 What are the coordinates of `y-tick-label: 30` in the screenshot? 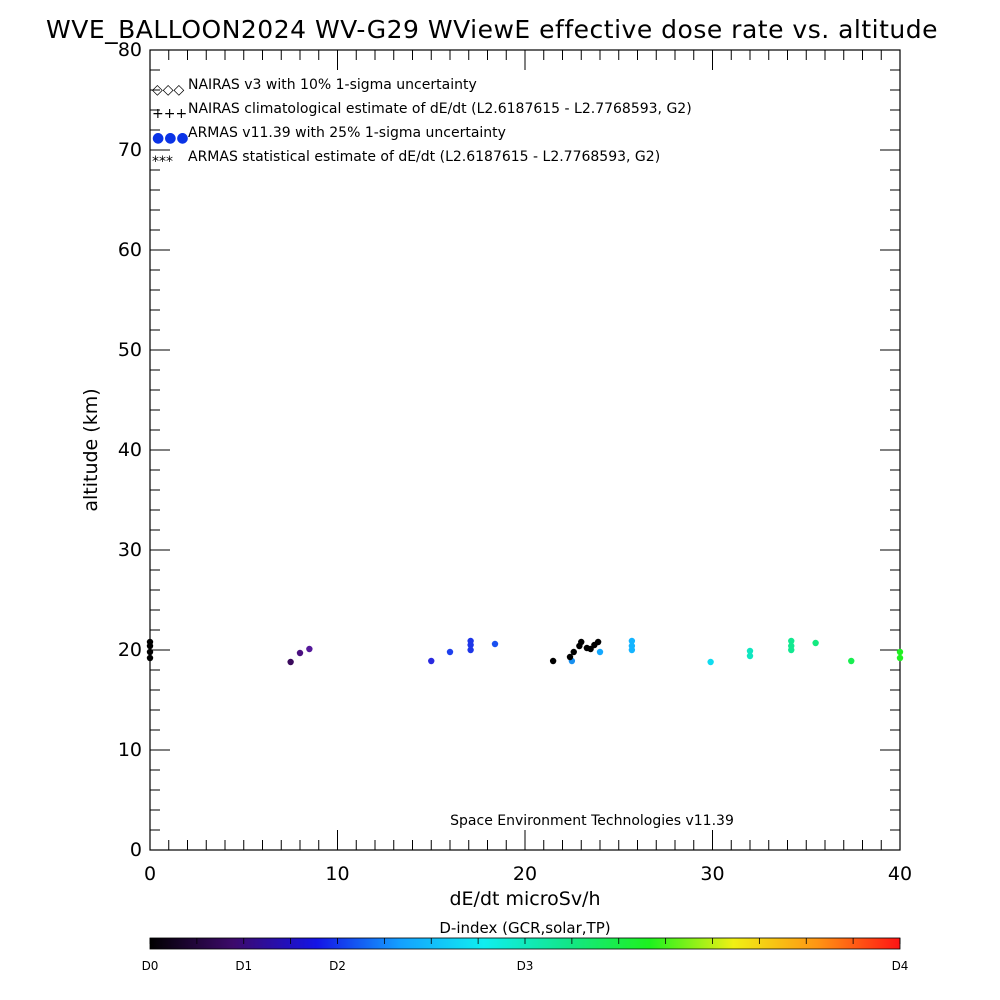 It's located at (130, 550).